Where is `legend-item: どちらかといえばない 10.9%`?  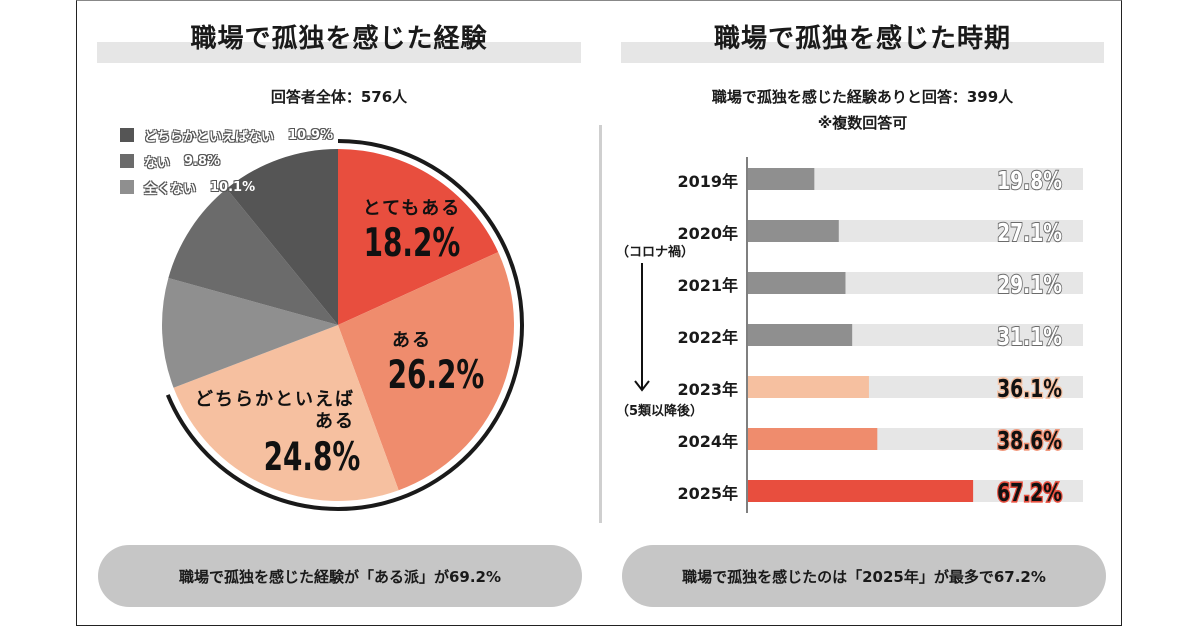
legend-item: どちらかといえばない 10.9% is located at coordinates (226, 135).